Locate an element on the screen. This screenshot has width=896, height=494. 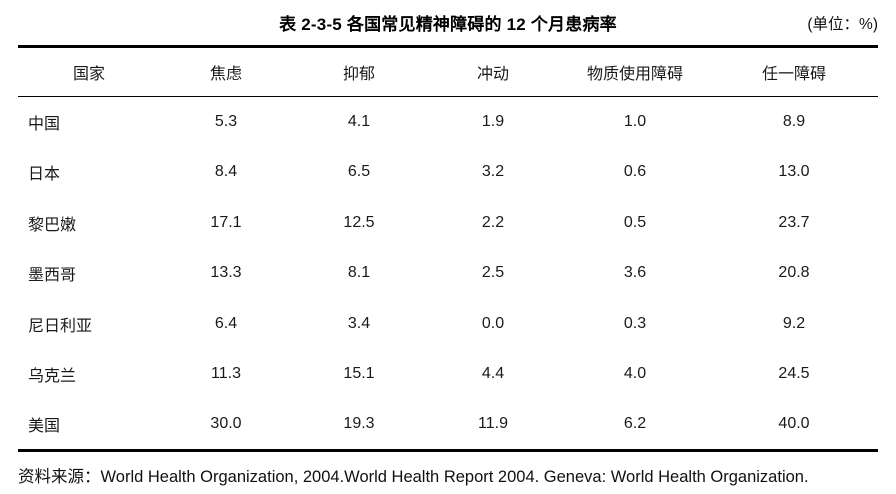
table-row: 乌克兰 11.3 15.1 4.4 4.0 24.5 is located at coordinates (448, 374).